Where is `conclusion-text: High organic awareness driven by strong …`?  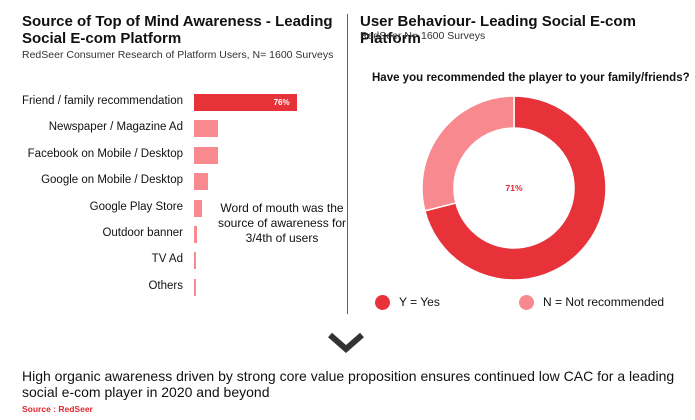 conclusion-text: High organic awareness driven by strong … is located at coordinates (348, 384).